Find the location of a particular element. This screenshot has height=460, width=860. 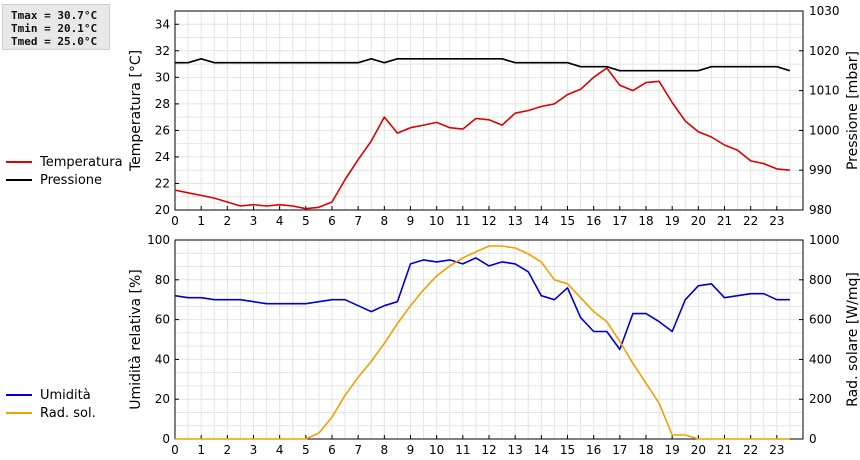

legend-label: Temperatura is located at coordinates (81, 162).